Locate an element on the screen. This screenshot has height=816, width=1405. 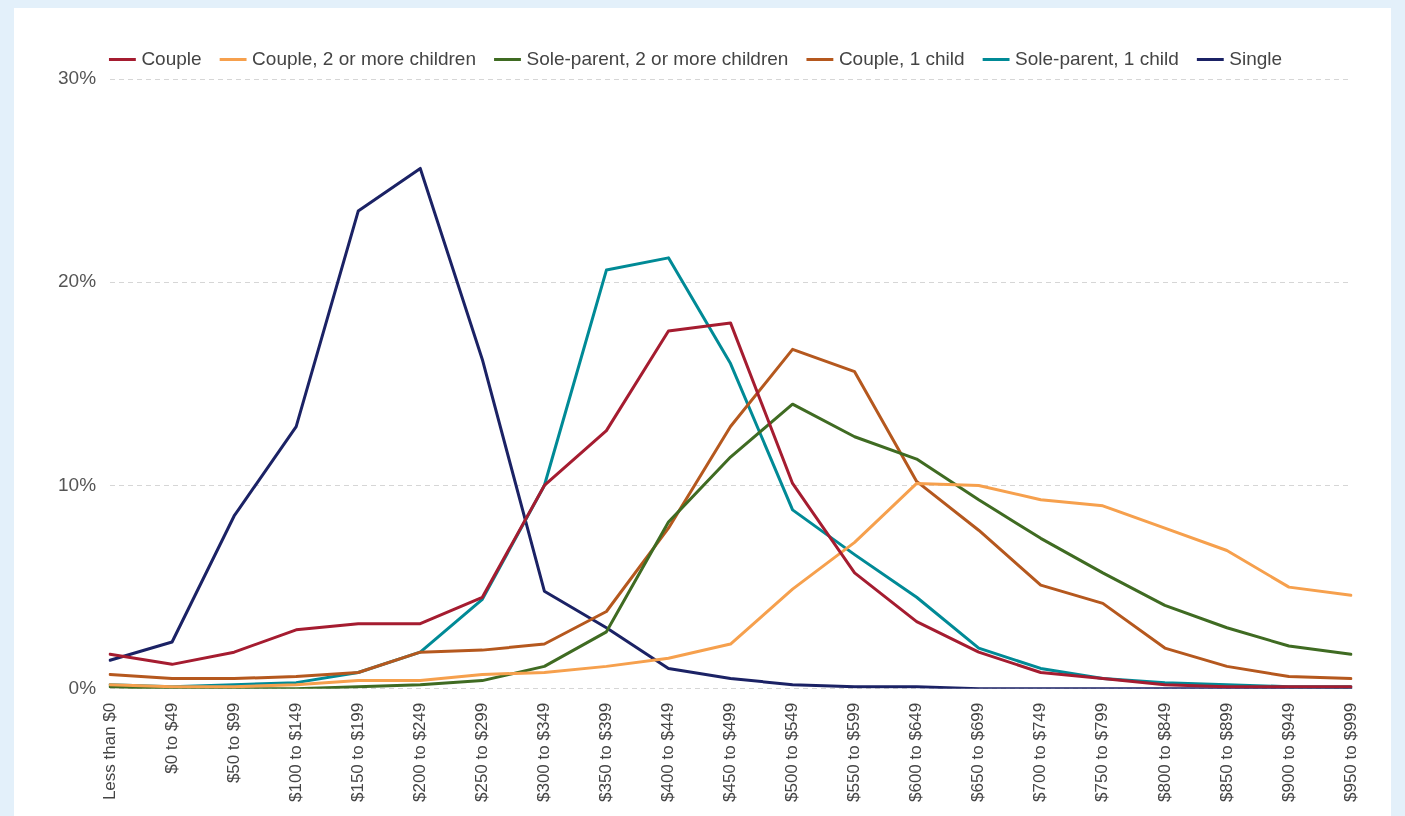
x-tick-label: $900 to $949 is located at coordinates (1288, 752).